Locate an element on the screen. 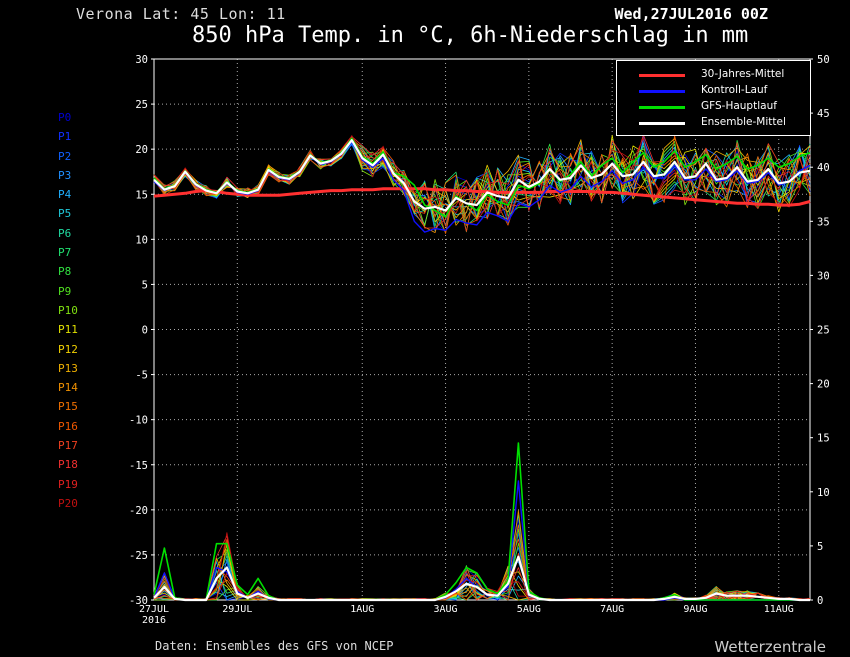 This screenshot has width=850, height=657. y-tick-label-right: 20 is located at coordinates (823, 385).